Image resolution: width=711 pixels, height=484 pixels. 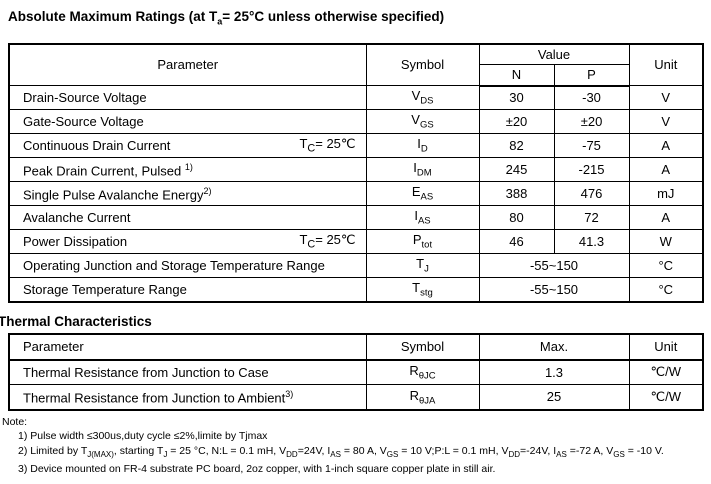 I want to click on unit: mJ, so click(x=666, y=194).